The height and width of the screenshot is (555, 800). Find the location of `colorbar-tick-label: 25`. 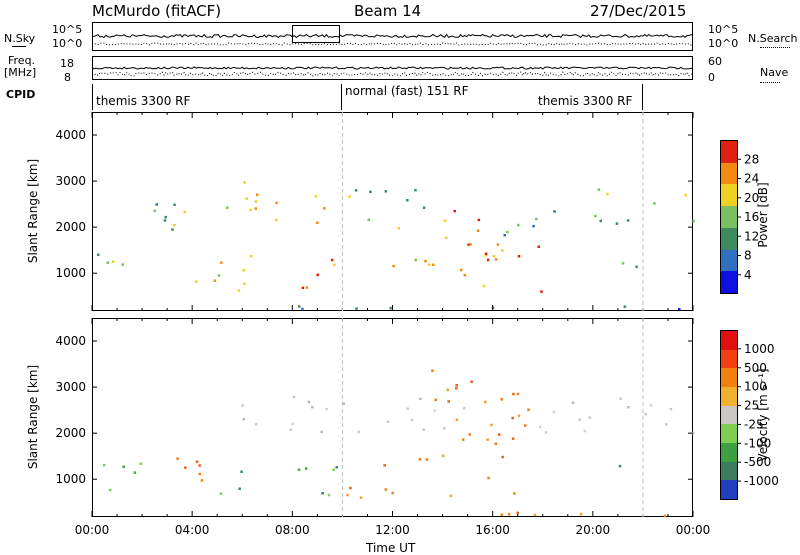

colorbar-tick-label: 25 is located at coordinates (751, 406).